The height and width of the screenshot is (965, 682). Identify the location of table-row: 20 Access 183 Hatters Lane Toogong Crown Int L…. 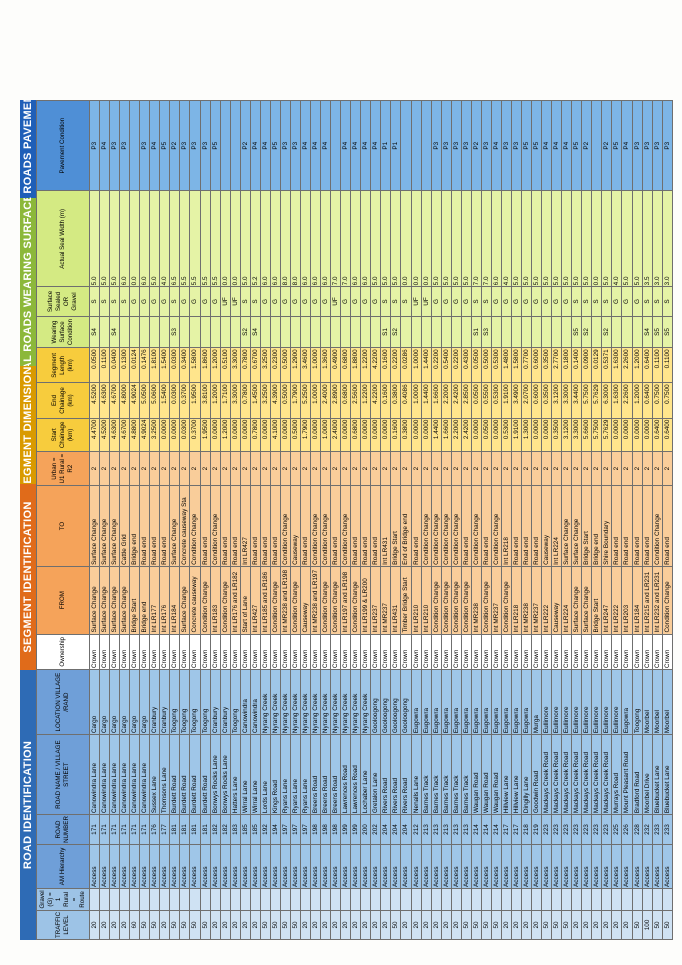
(235, 520).